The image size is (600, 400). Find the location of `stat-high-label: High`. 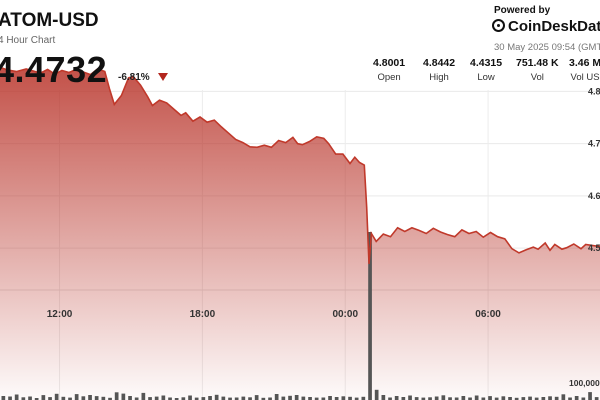

stat-high-label: High is located at coordinates (439, 77).